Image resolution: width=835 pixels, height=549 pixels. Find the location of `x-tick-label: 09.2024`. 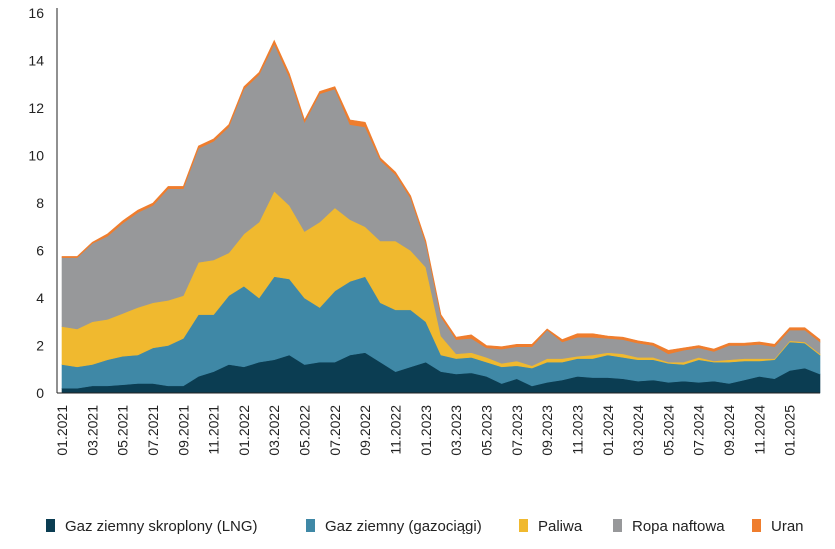

x-tick-label: 09.2024 is located at coordinates (729, 430).